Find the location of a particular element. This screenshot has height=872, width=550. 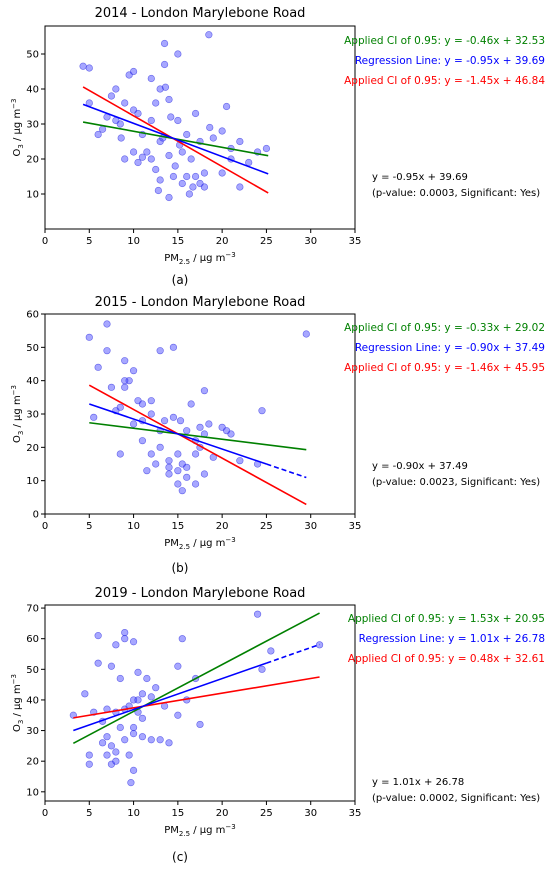

x-tick-label: 5 is located at coordinates (89, 526).